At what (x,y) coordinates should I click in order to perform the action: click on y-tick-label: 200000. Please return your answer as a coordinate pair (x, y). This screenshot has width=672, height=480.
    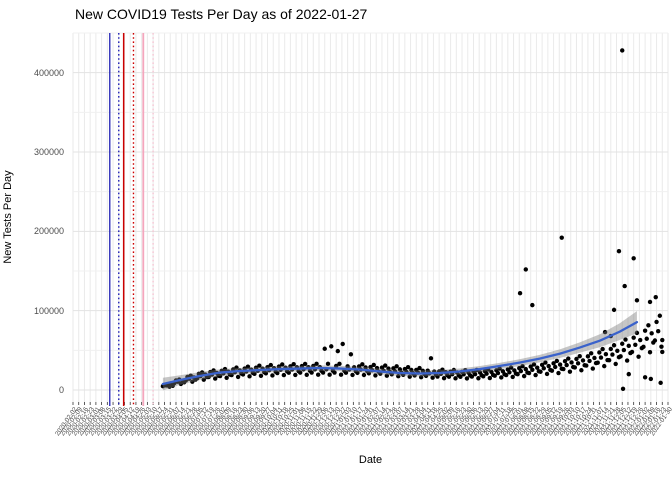
    Looking at the image, I should click on (48, 231).